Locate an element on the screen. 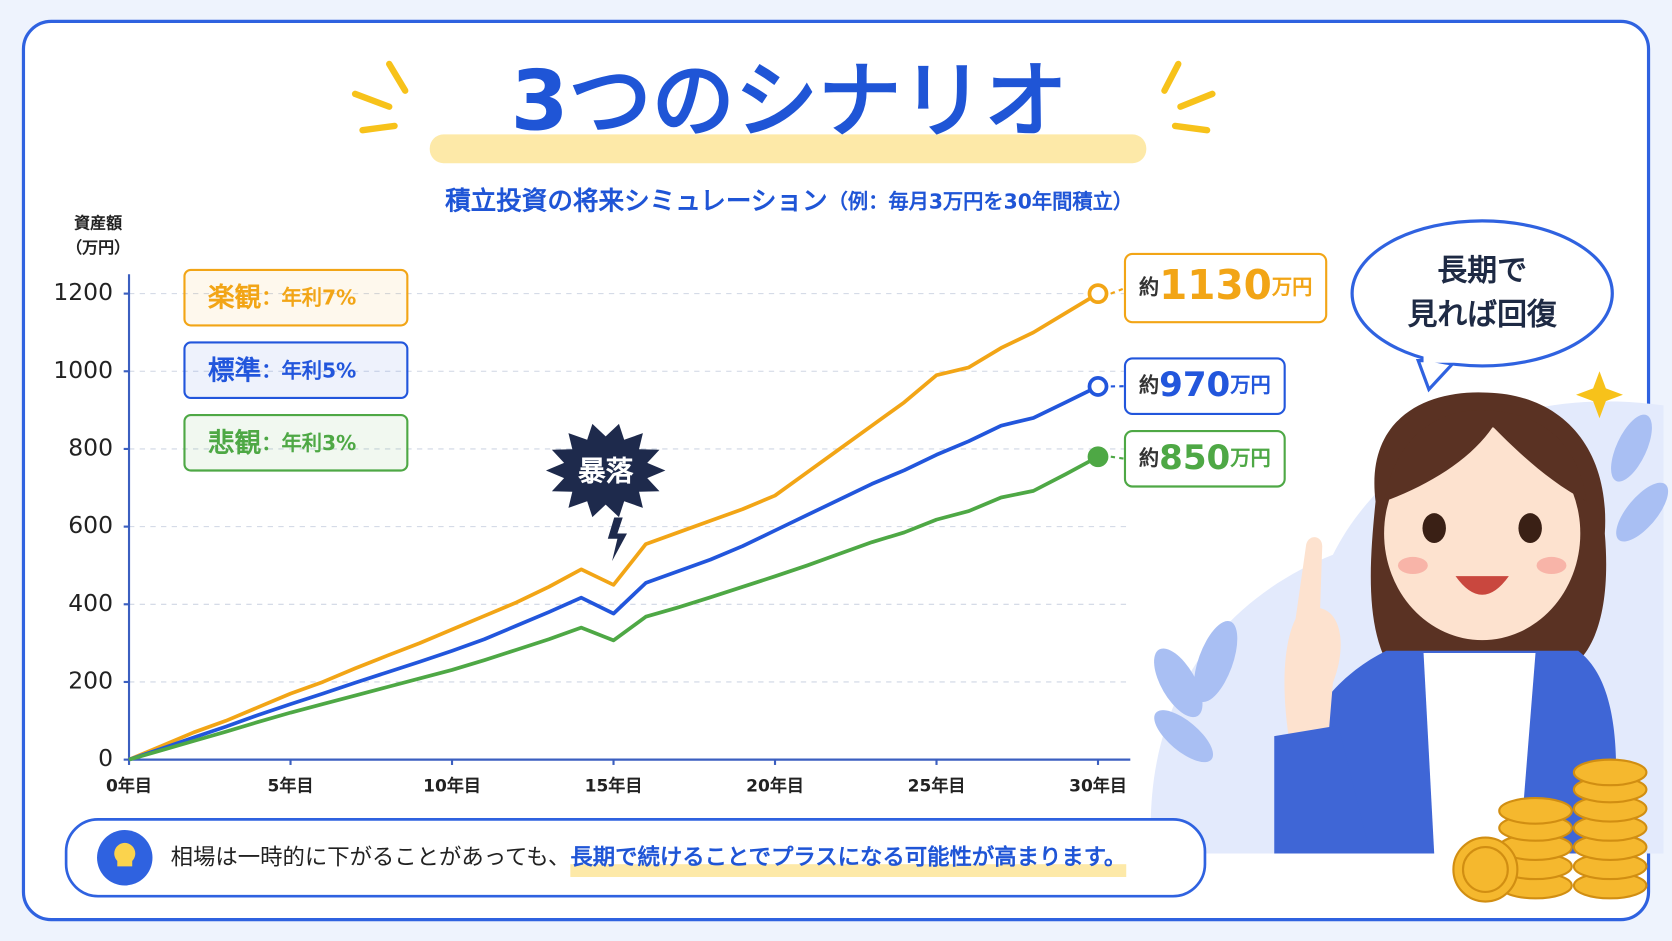 Image resolution: width=1672 pixels, height=941 pixels. y-tick-label: 200 is located at coordinates (90, 680).